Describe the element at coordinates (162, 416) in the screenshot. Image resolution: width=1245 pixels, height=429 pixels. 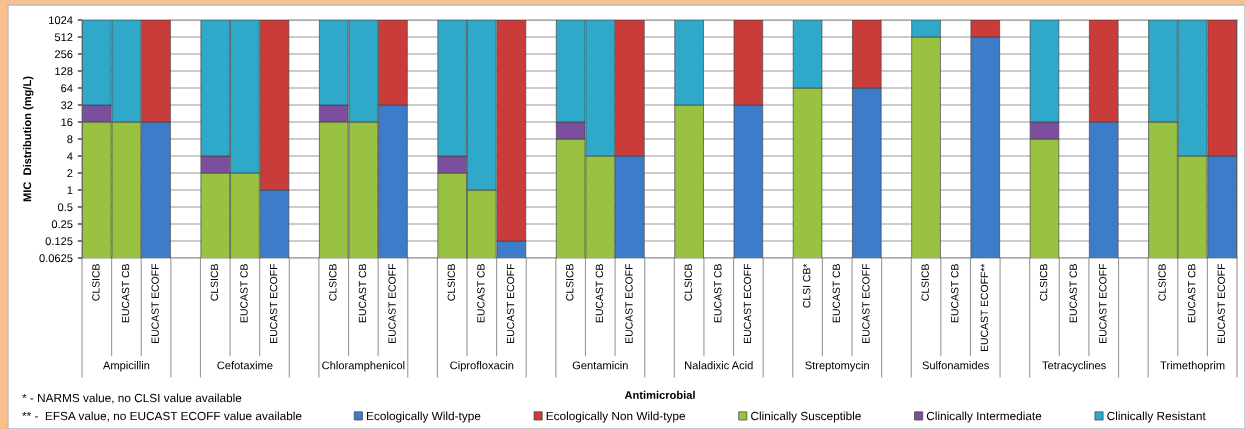
I see `text: ** - EFSA value, no EUCAST ECOFF value available` at that location.